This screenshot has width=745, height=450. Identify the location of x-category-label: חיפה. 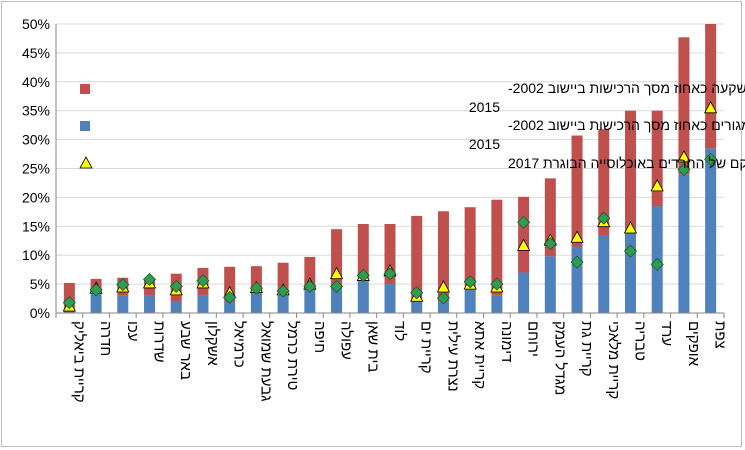
(319, 337).